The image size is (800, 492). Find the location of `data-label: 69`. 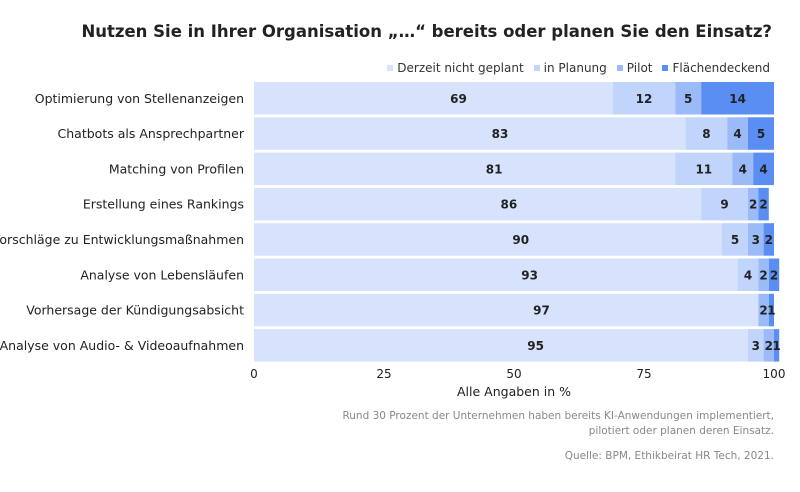

data-label: 69 is located at coordinates (458, 99).